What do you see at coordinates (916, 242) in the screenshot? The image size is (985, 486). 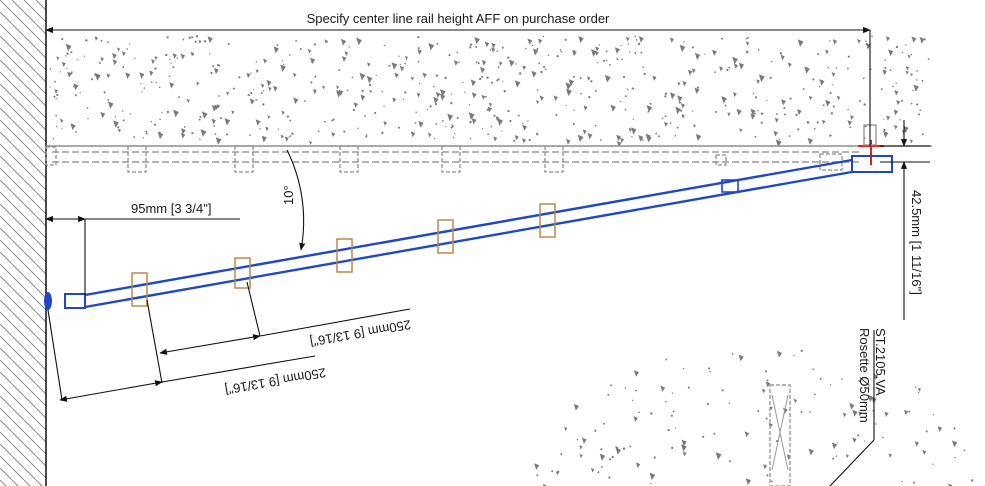 I see `drop-height-label: 42.5mm [1 11/16"]` at bounding box center [916, 242].